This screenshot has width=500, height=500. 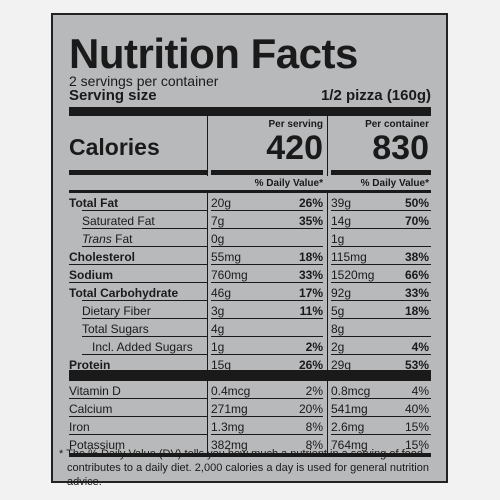 What do you see at coordinates (97, 445) in the screenshot?
I see `vitamin-name: Potassium` at bounding box center [97, 445].